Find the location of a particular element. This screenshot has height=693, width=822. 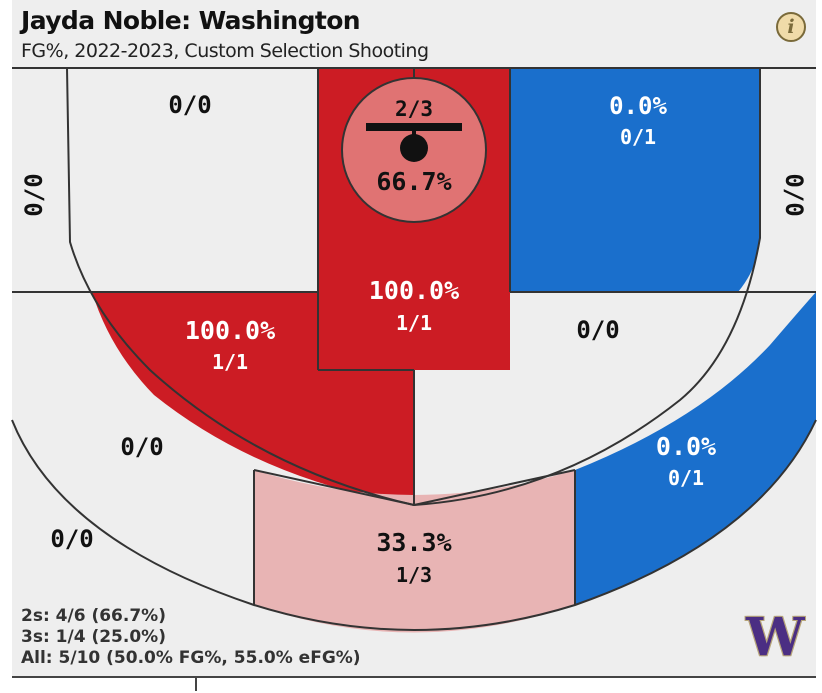

label-wing3-left: 0/0 is located at coordinates (141, 447).